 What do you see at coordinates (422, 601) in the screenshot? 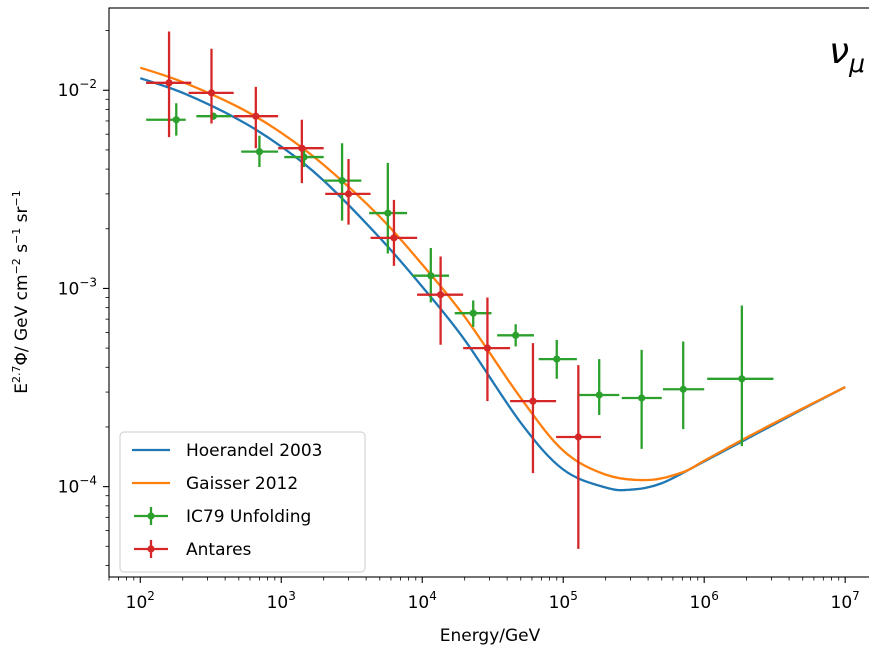
I see `x-tick-label: 10⁴` at bounding box center [422, 601].